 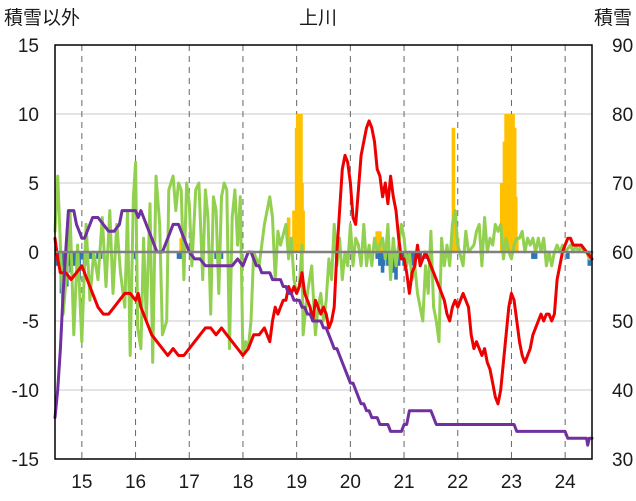 I want to click on y-right-tick-label: 70, so click(x=622, y=184).